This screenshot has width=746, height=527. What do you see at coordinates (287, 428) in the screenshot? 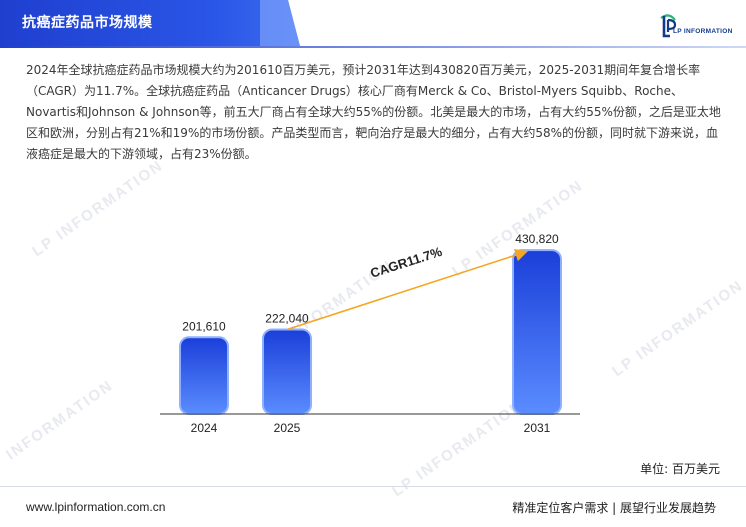
I see `tick-label-2025: 2025` at bounding box center [287, 428].